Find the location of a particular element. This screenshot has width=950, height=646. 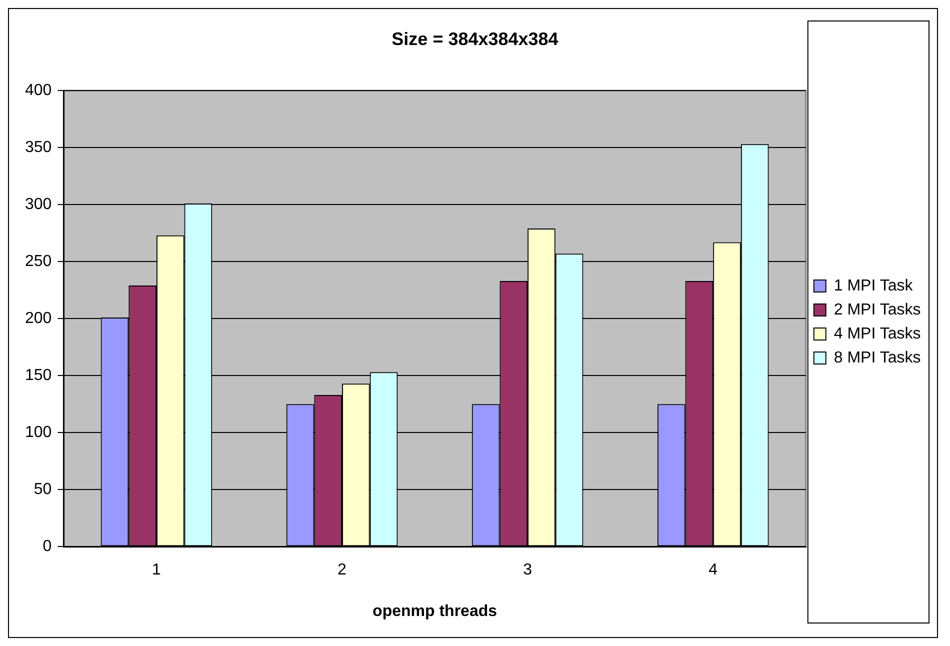

y-tick-label: 250 is located at coordinates (38, 261).